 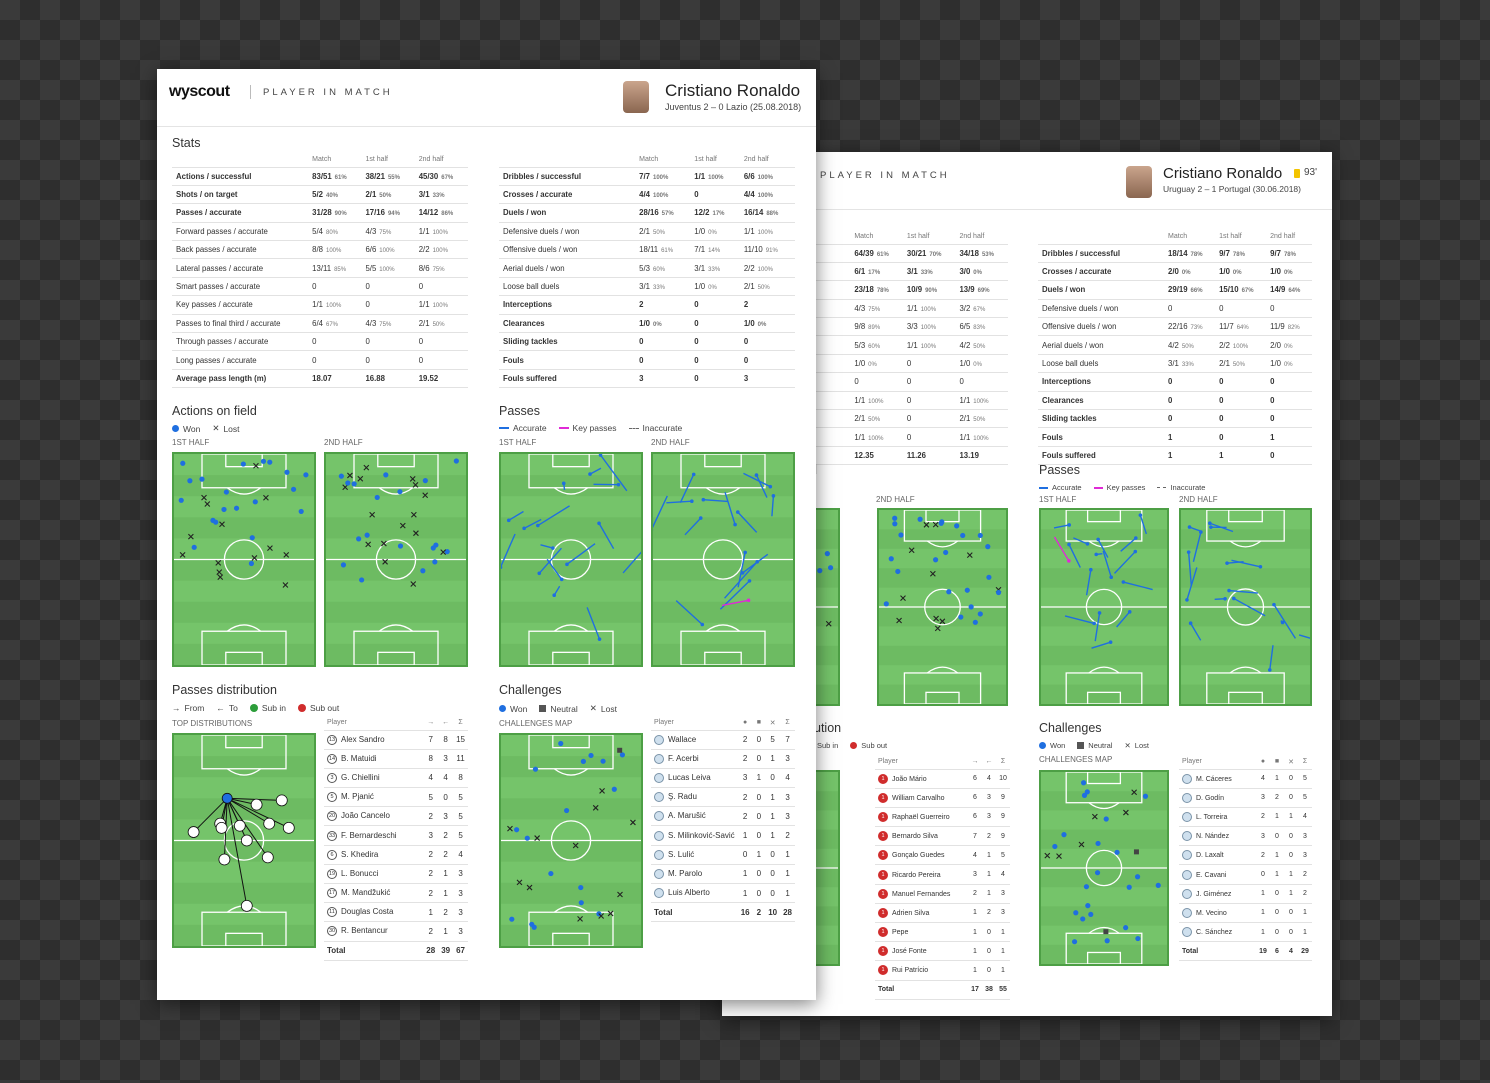 What do you see at coordinates (981, 272) in the screenshot?
I see `stat-value: 3/0 0%` at bounding box center [981, 272].